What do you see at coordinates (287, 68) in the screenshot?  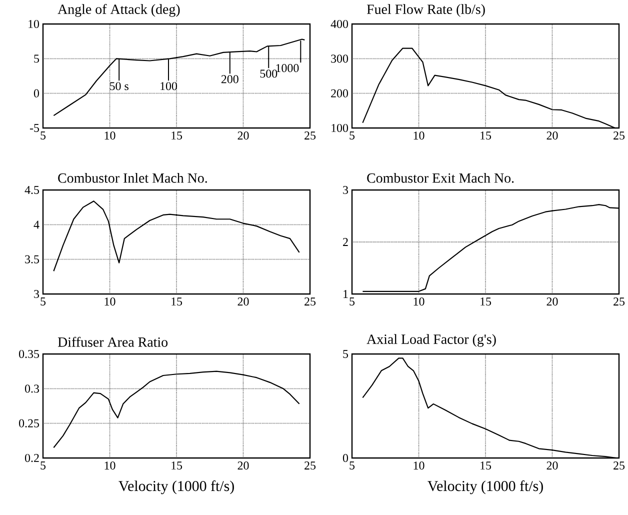 I see `annotation: 1000` at bounding box center [287, 68].